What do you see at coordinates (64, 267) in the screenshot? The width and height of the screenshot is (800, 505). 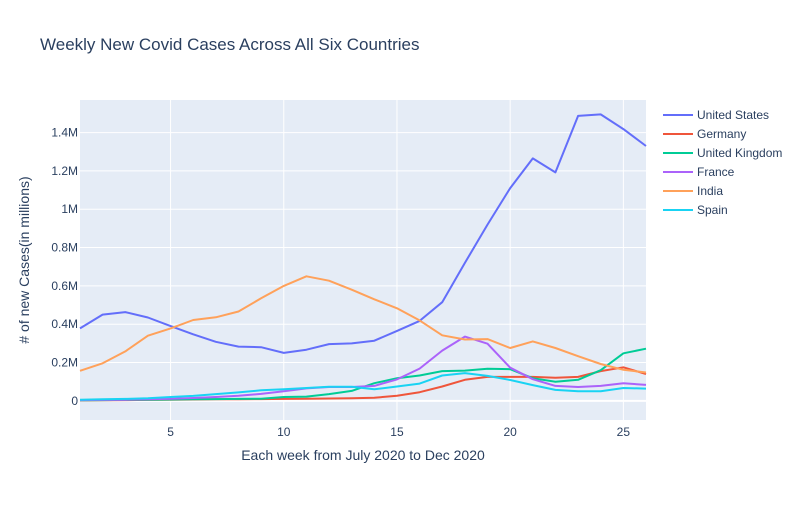 I see `y-axis-ticks: 0 0.2M 0.4M 0.6M 0.8M 1M 1.2M 1.4M` at bounding box center [64, 267].